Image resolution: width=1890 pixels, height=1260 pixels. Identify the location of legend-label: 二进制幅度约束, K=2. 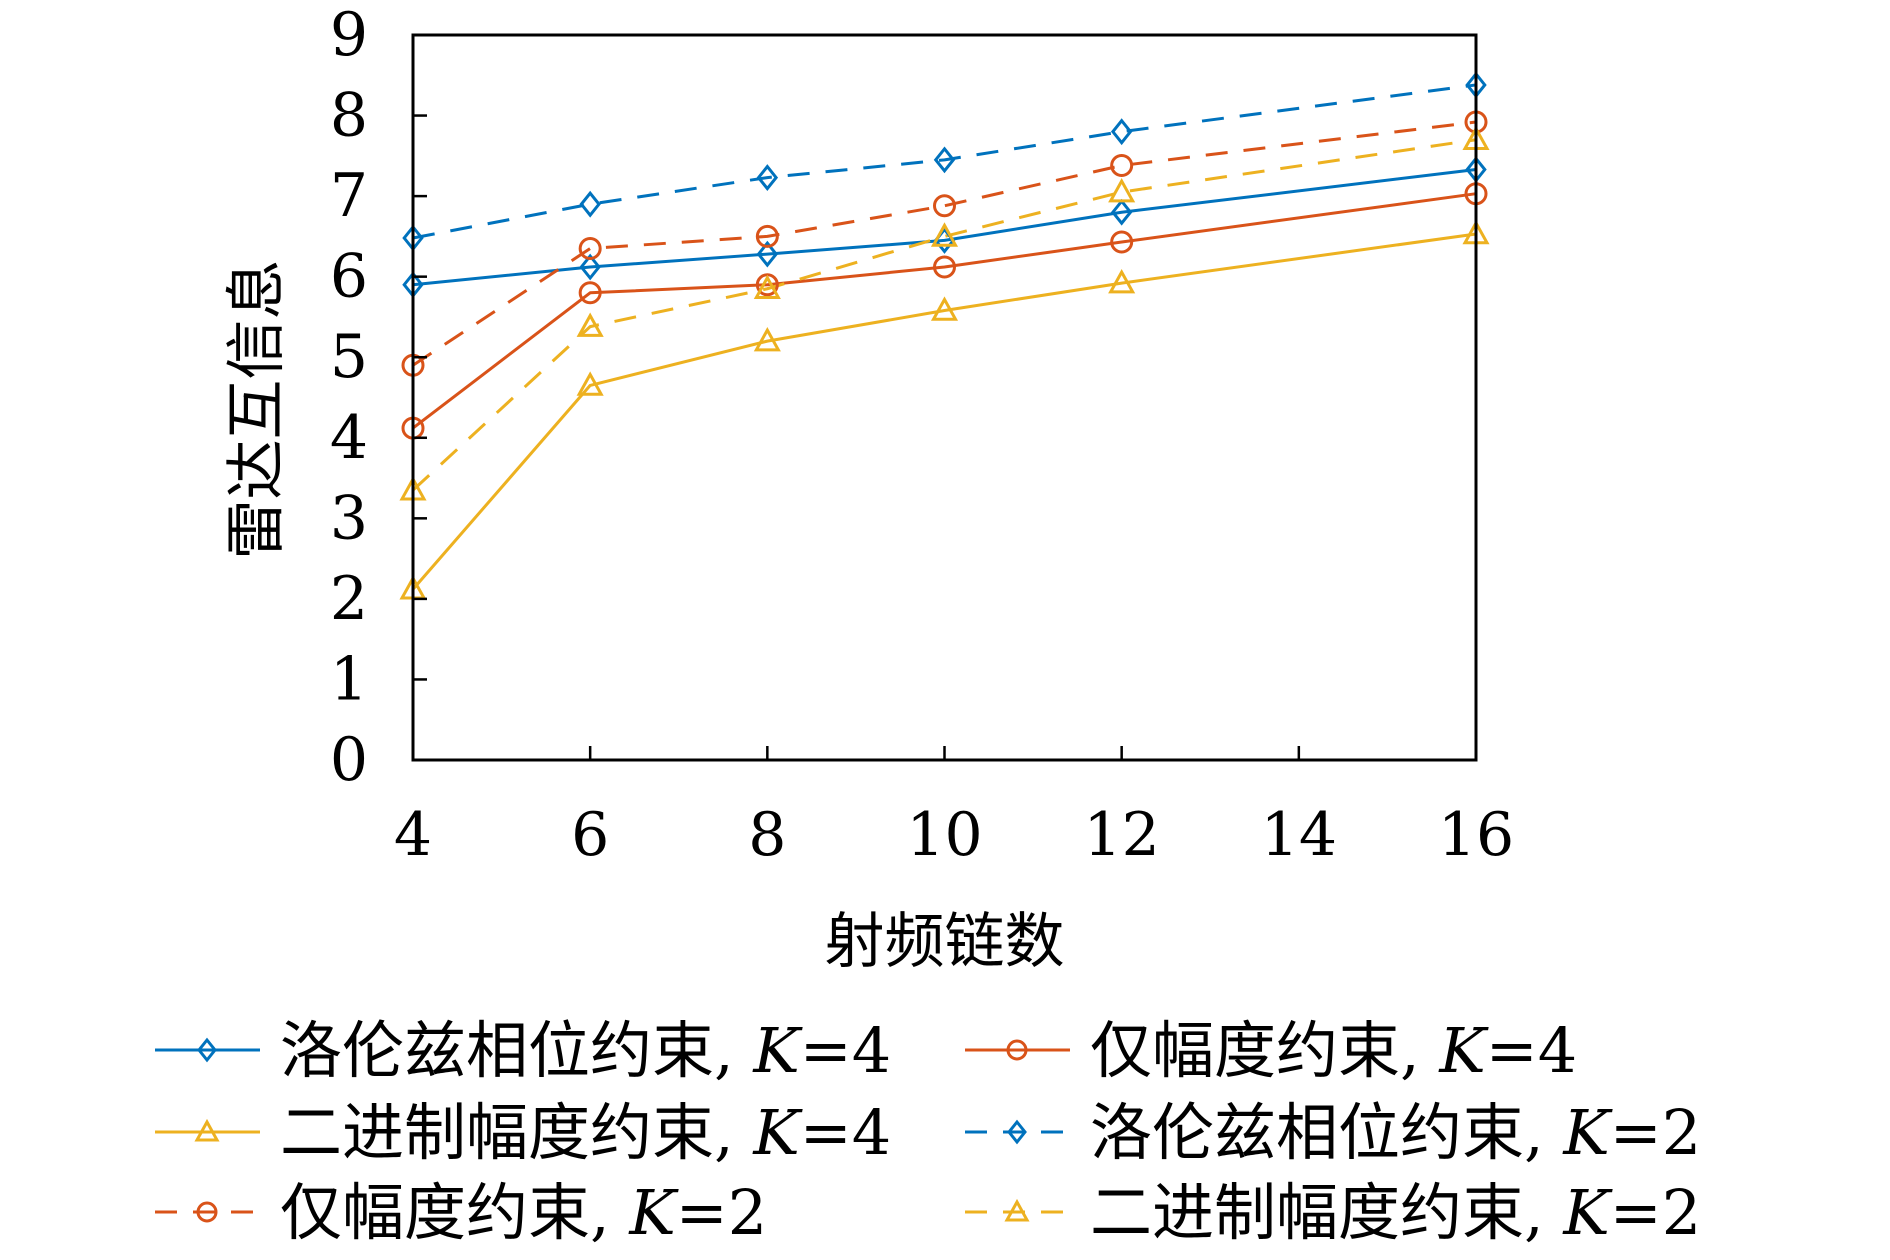
(1395, 1212).